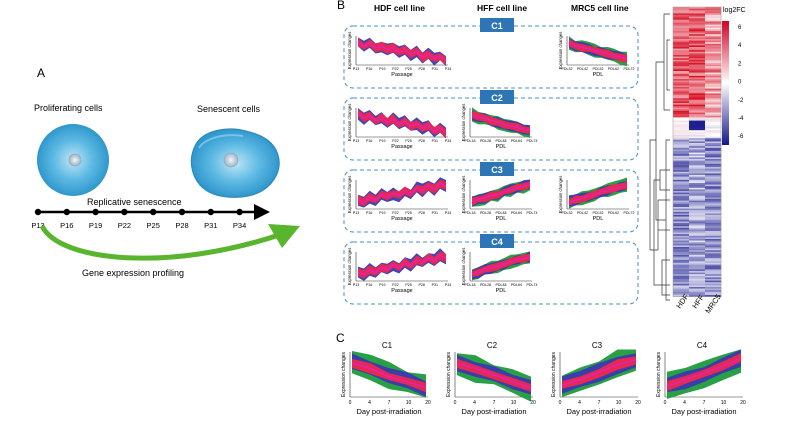  What do you see at coordinates (153, 225) in the screenshot?
I see `passage-label: P25` at bounding box center [153, 225].